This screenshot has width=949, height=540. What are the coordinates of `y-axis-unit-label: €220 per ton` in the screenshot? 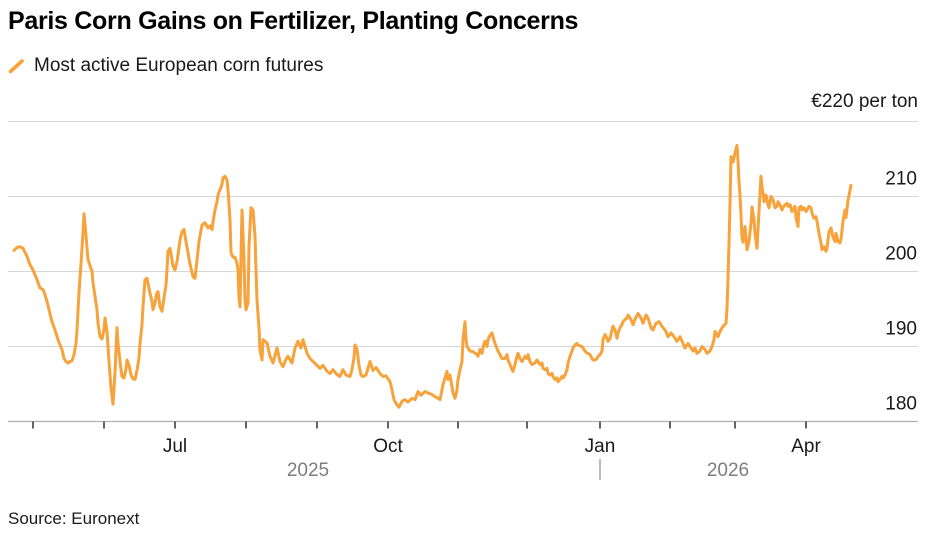 It's located at (864, 101).